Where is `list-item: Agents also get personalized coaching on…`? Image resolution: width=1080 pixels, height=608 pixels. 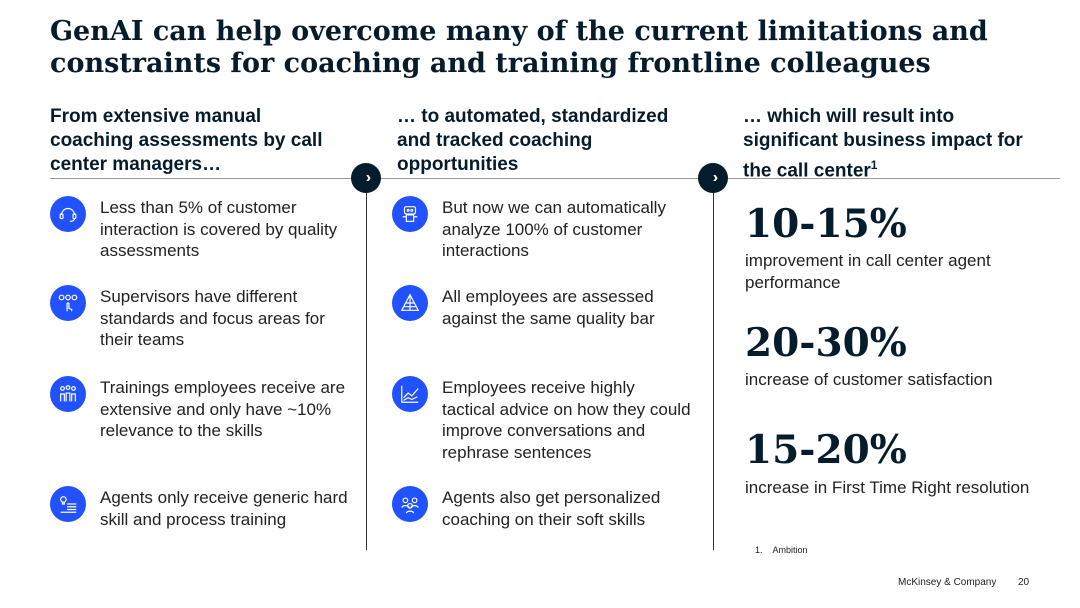 list-item: Agents also get personalized coaching on… is located at coordinates (542, 508).